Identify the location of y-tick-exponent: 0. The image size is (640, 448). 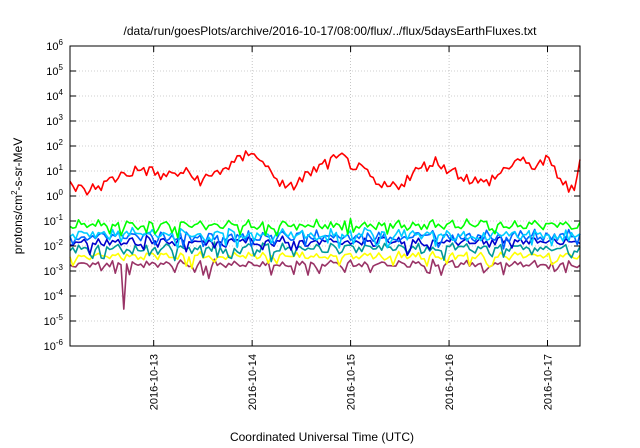
(61, 192).